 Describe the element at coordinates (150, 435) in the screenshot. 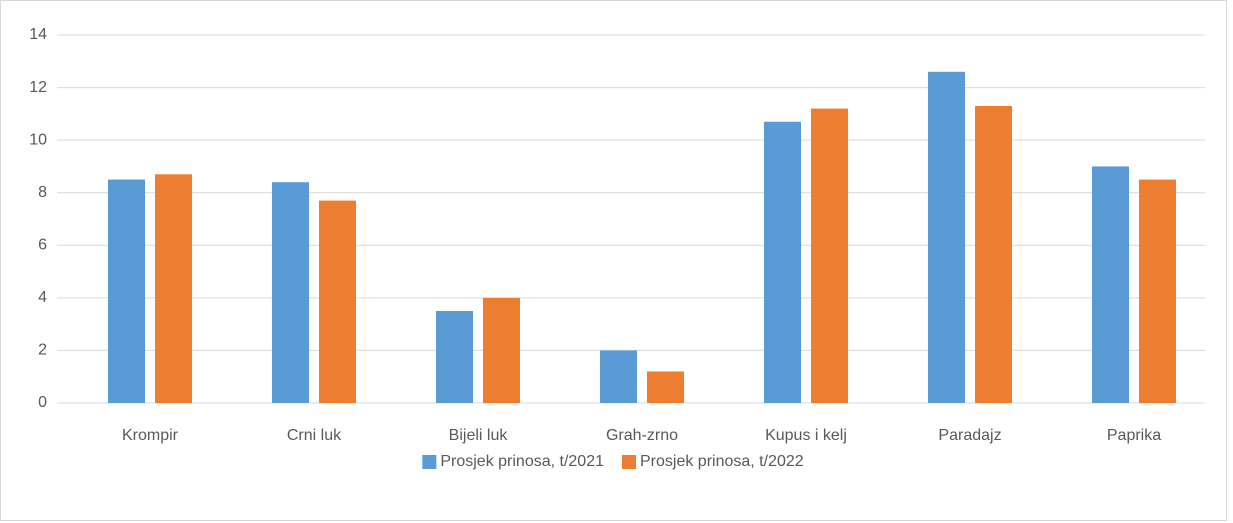

I see `x-tick-label: Krompir` at that location.